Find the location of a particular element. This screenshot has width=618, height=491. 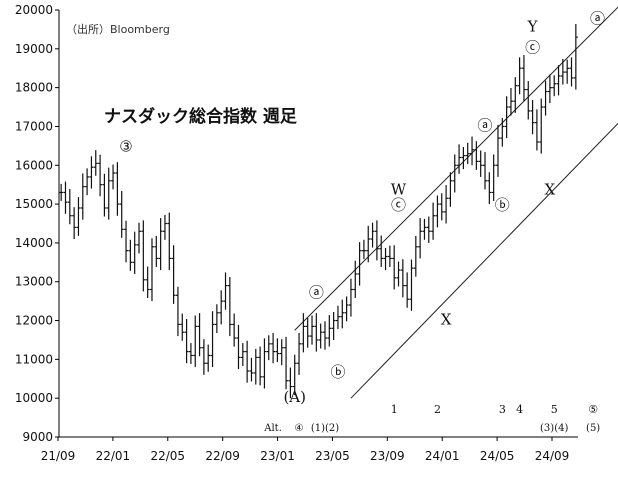

wave-label: ⓑ is located at coordinates (337, 372).